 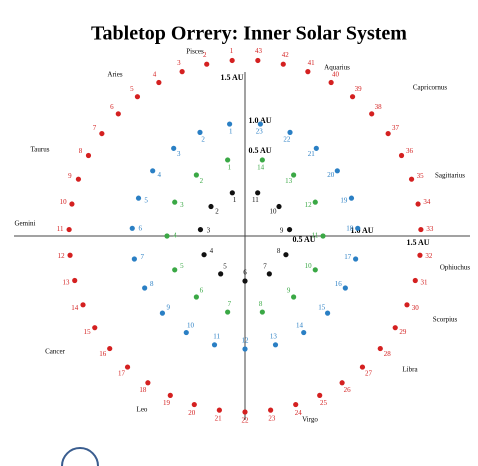 I want to click on dot-number: 36, so click(x=410, y=151).